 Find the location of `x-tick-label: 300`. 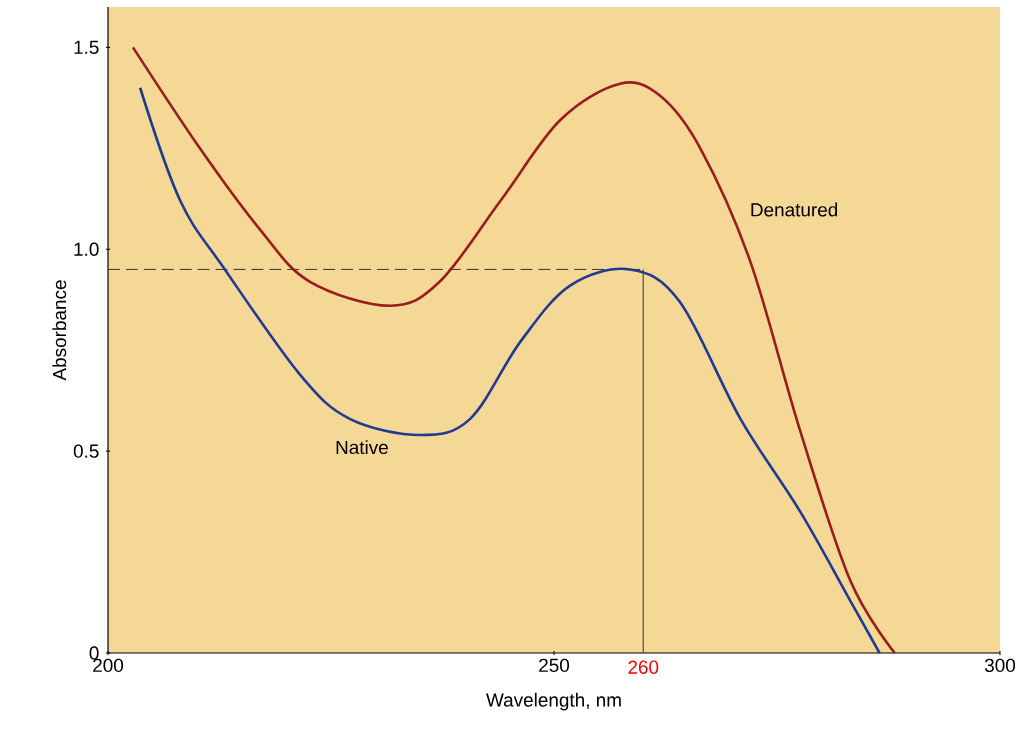

x-tick-label: 300 is located at coordinates (1000, 665).